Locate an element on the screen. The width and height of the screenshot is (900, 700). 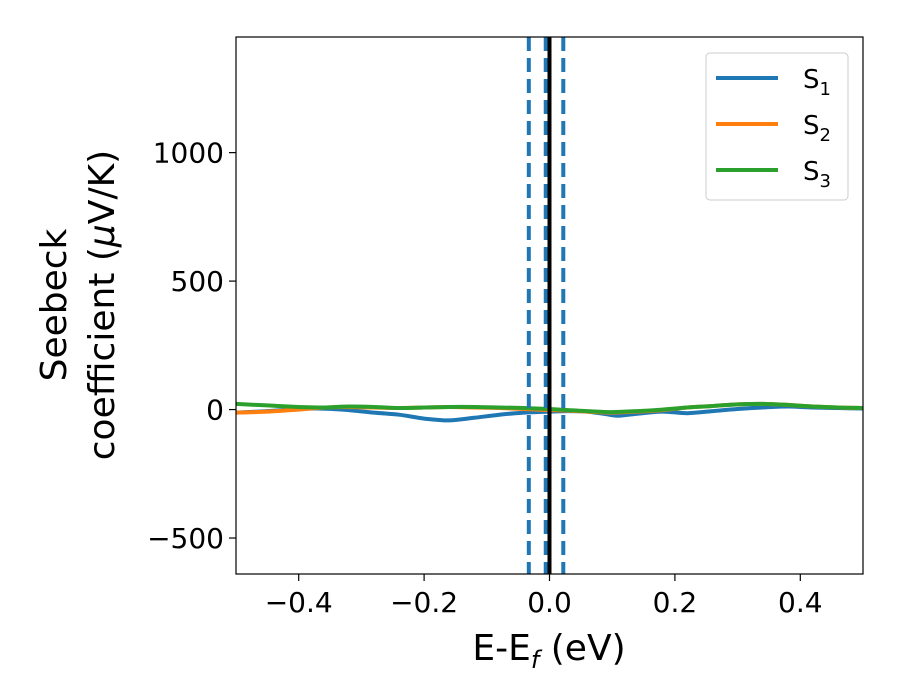
x-tick-label: 0.2 is located at coordinates (675, 602).